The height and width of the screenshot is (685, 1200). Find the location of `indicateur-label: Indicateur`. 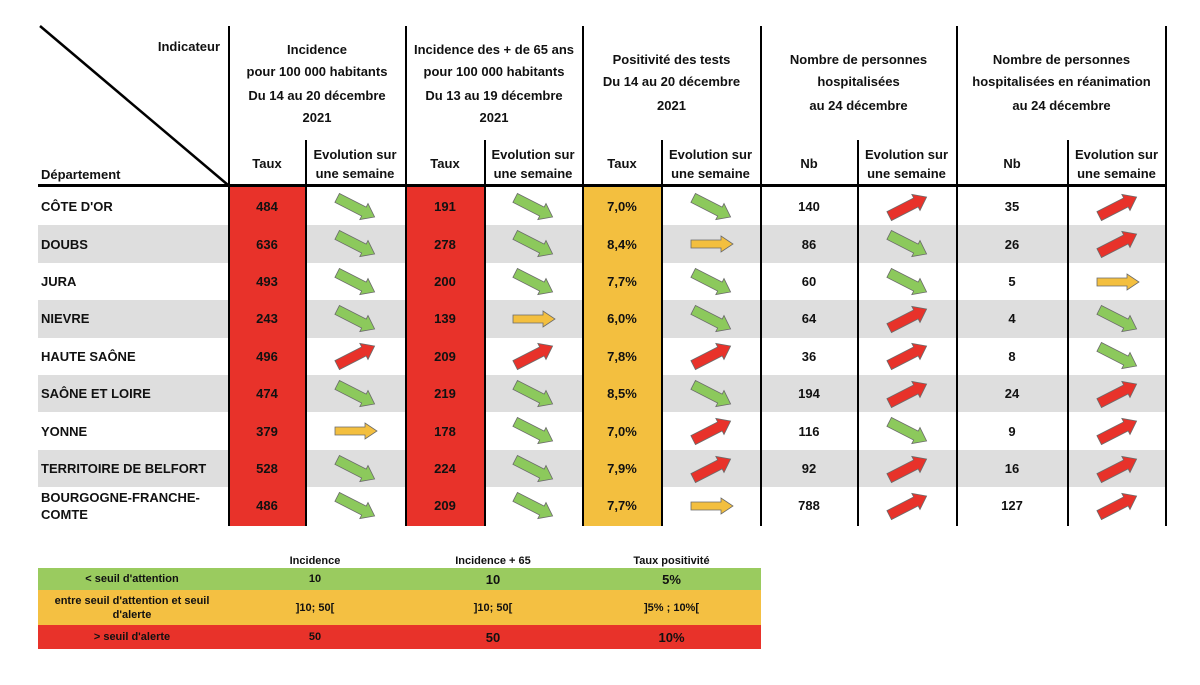

indicateur-label: Indicateur is located at coordinates (188, 46).